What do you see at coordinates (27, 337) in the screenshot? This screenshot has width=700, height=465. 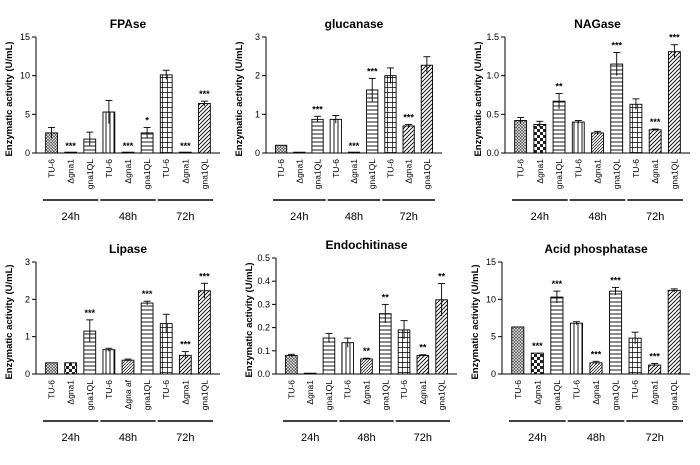 I see `y-tick-label: 1` at bounding box center [27, 337].